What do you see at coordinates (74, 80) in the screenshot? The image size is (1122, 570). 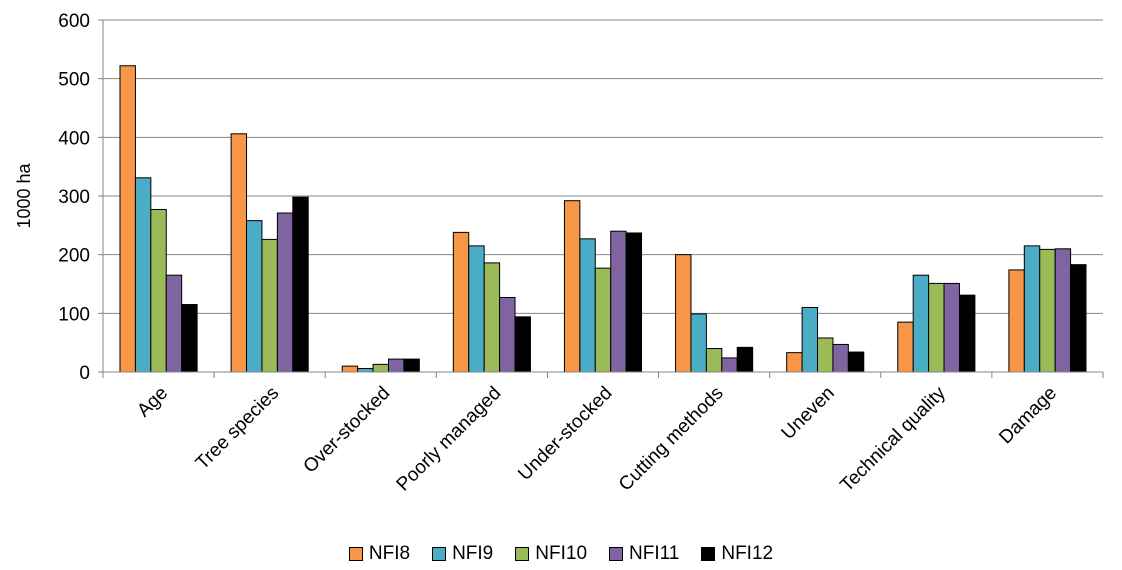 I see `y-tick-label: 500` at bounding box center [74, 80].